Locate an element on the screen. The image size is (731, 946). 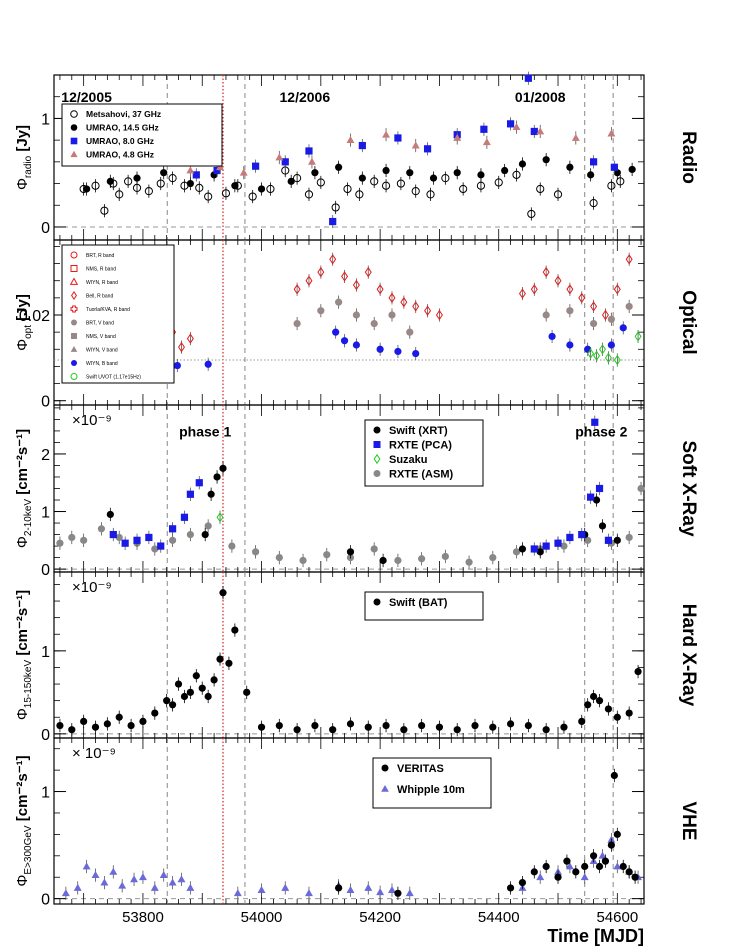
legend-label: Swift (BAT) is located at coordinates (418, 603).